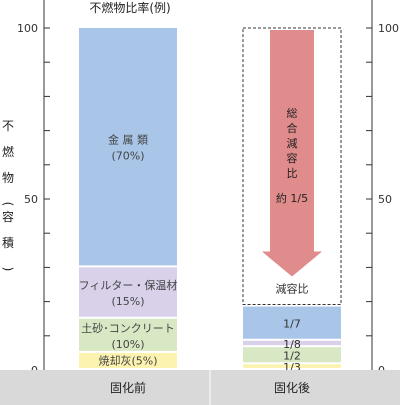 This screenshot has width=400, height=405. I want to click on chart-title: 不燃物比率(例), so click(129, 7).